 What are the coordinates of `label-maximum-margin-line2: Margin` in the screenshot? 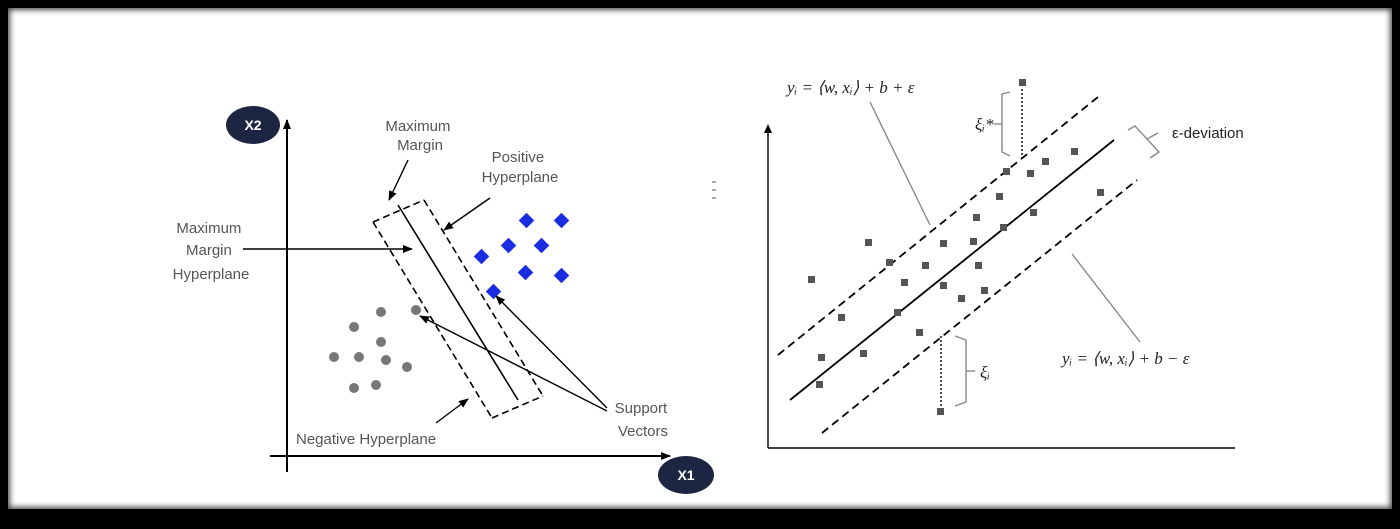 It's located at (420, 145).